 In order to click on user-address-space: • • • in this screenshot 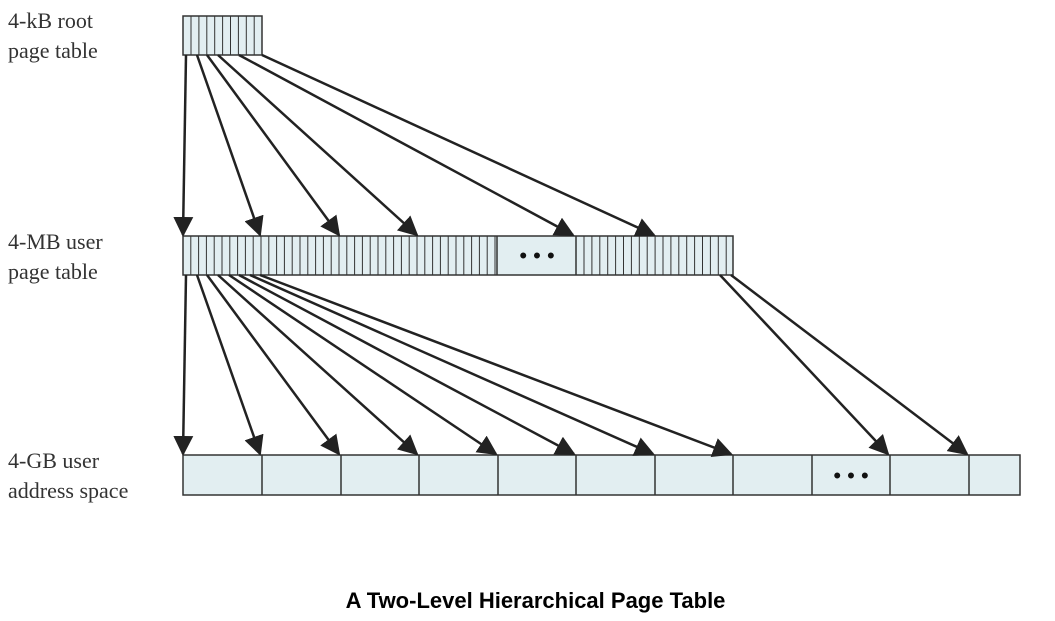, I will do `click(601, 475)`.